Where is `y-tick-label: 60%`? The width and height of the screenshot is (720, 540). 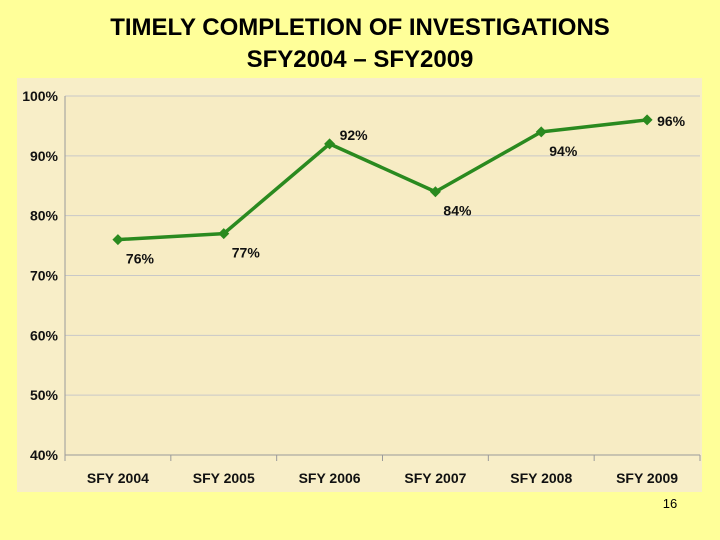 y-tick-label: 60% is located at coordinates (44, 335).